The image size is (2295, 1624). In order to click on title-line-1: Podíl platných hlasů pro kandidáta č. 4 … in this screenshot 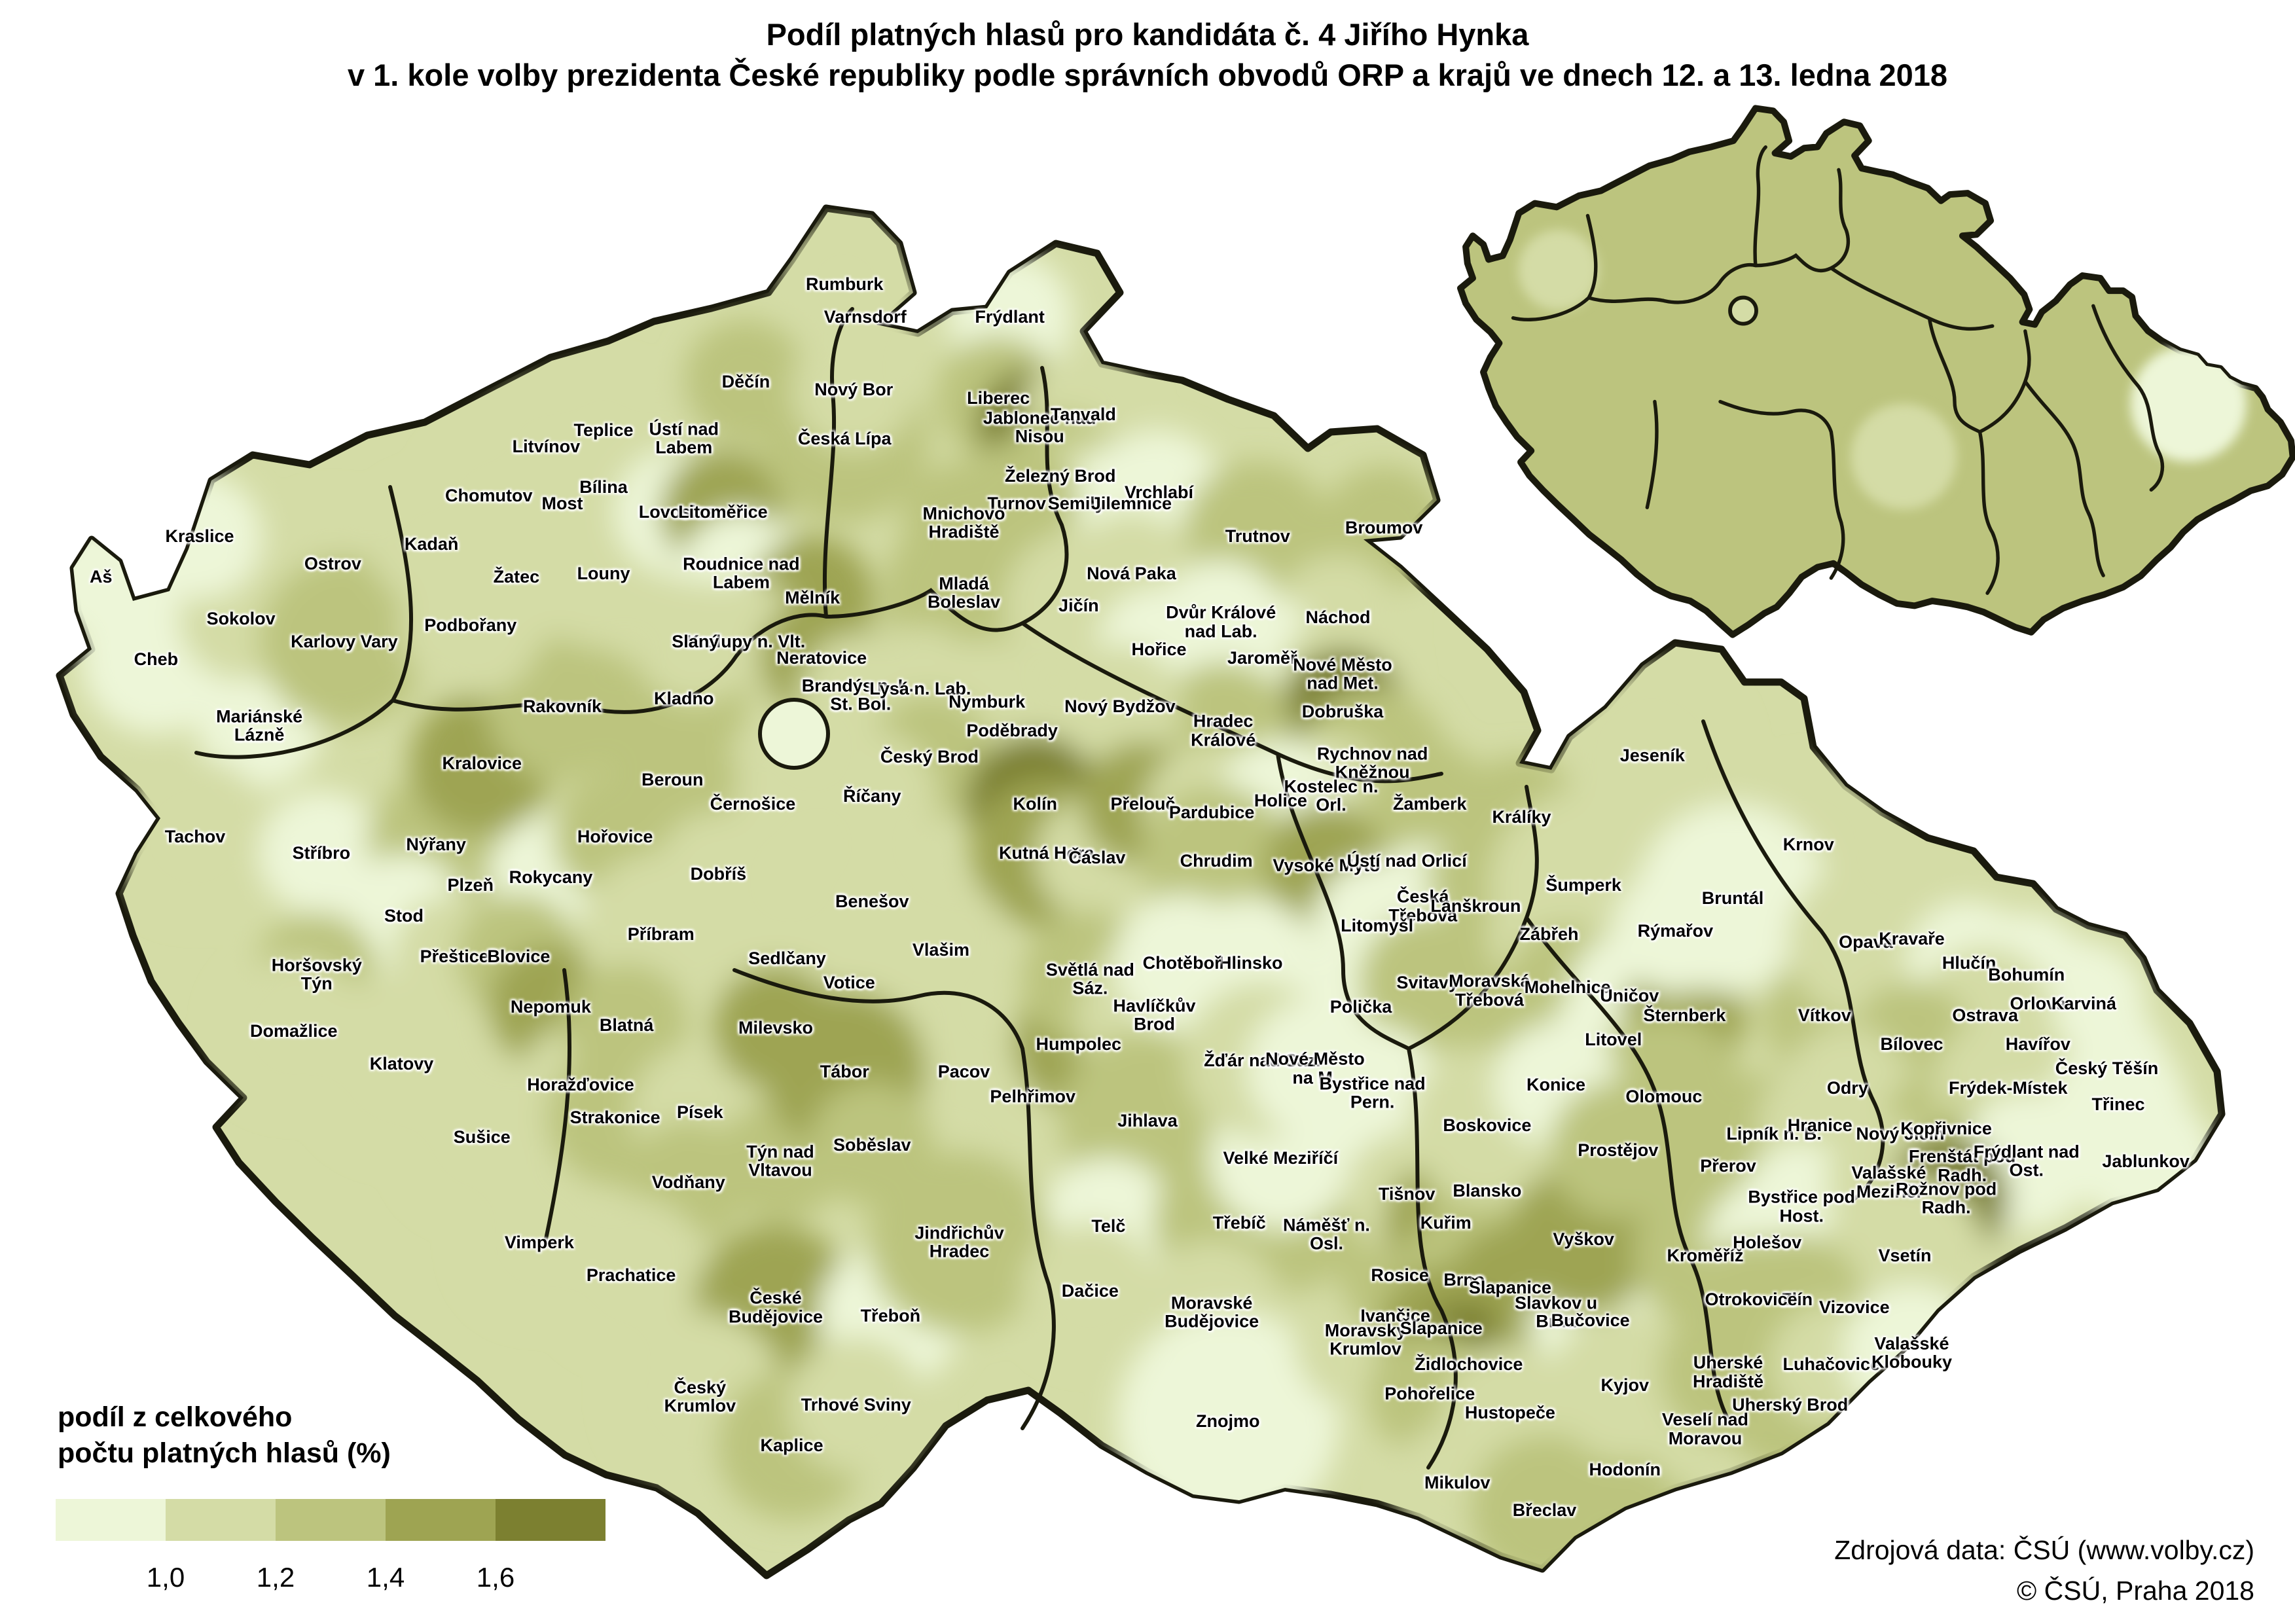, I will do `click(1147, 34)`.